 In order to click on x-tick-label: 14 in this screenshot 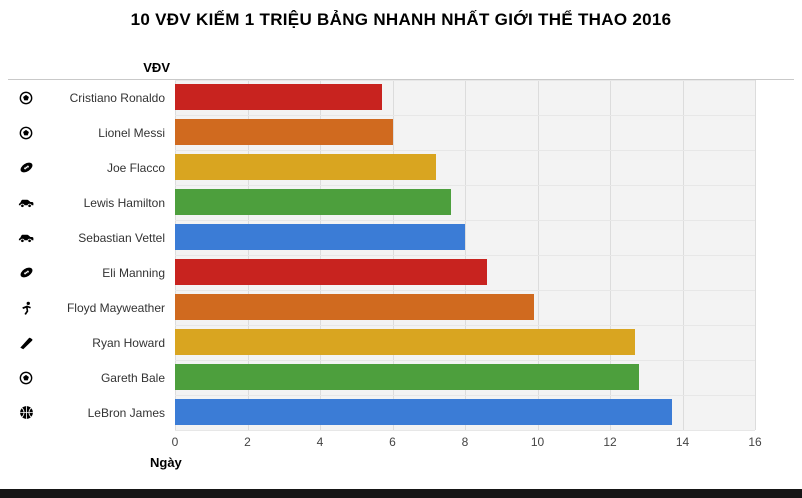, I will do `click(682, 442)`.